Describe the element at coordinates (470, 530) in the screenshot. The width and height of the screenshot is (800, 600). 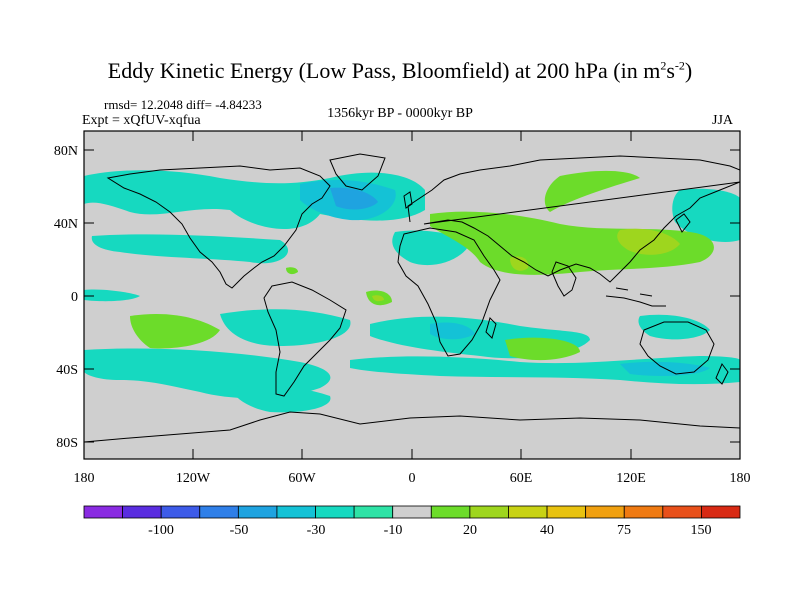
I see `colorbar-label: 20` at that location.